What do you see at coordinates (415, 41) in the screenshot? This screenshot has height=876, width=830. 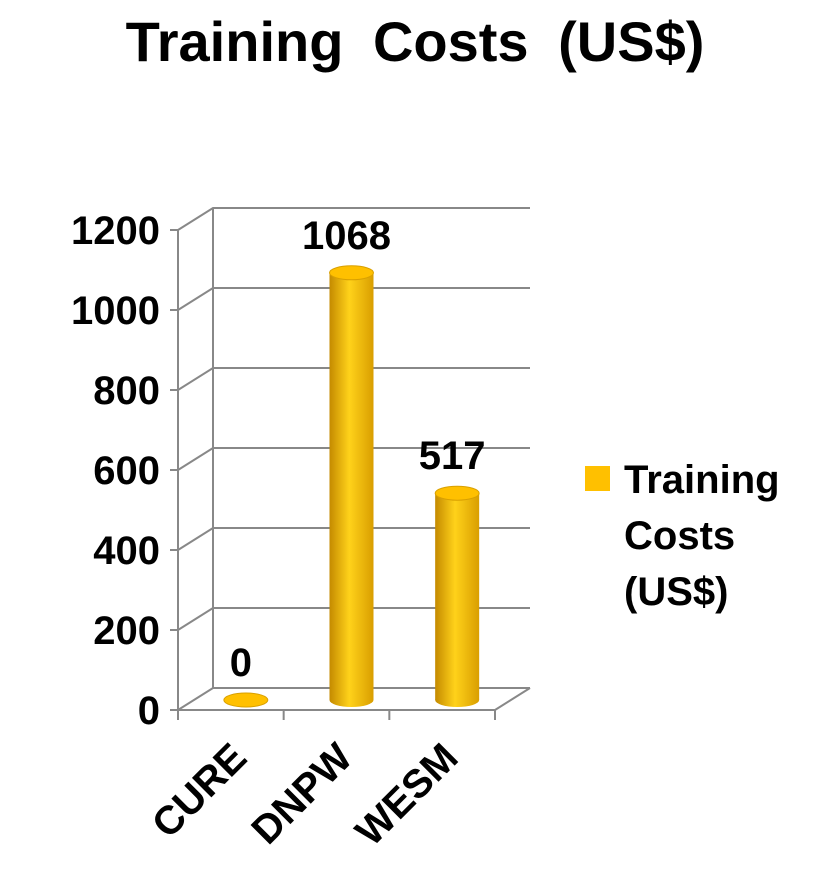 I see `chart-title: Training Costs (US$)` at bounding box center [415, 41].